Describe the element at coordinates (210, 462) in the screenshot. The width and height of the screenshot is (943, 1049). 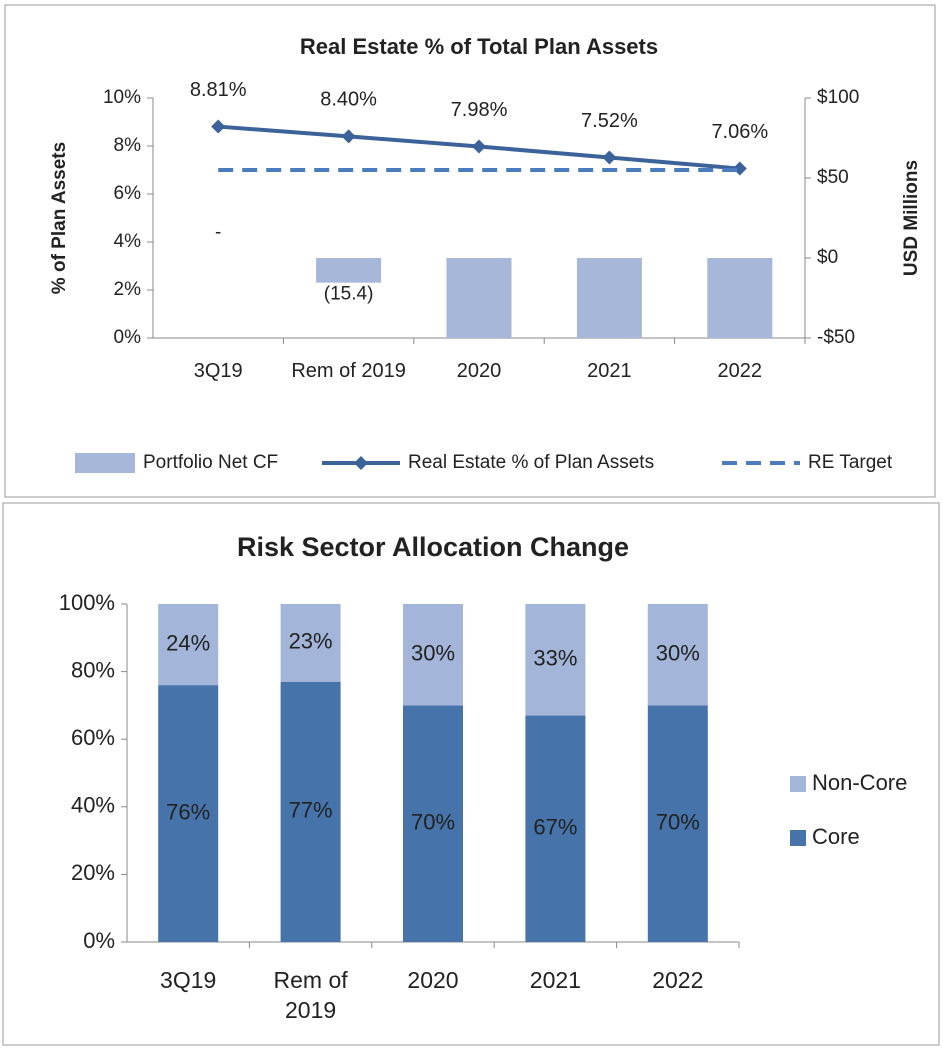
I see `legend-label: Portfolio Net CF` at that location.